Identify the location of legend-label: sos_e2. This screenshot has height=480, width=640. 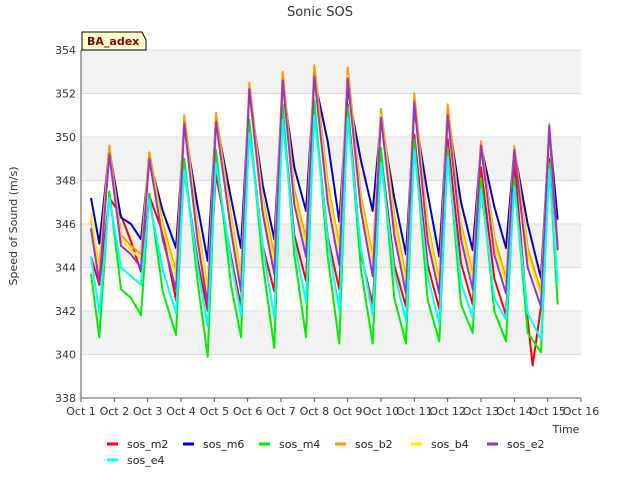
(525, 444).